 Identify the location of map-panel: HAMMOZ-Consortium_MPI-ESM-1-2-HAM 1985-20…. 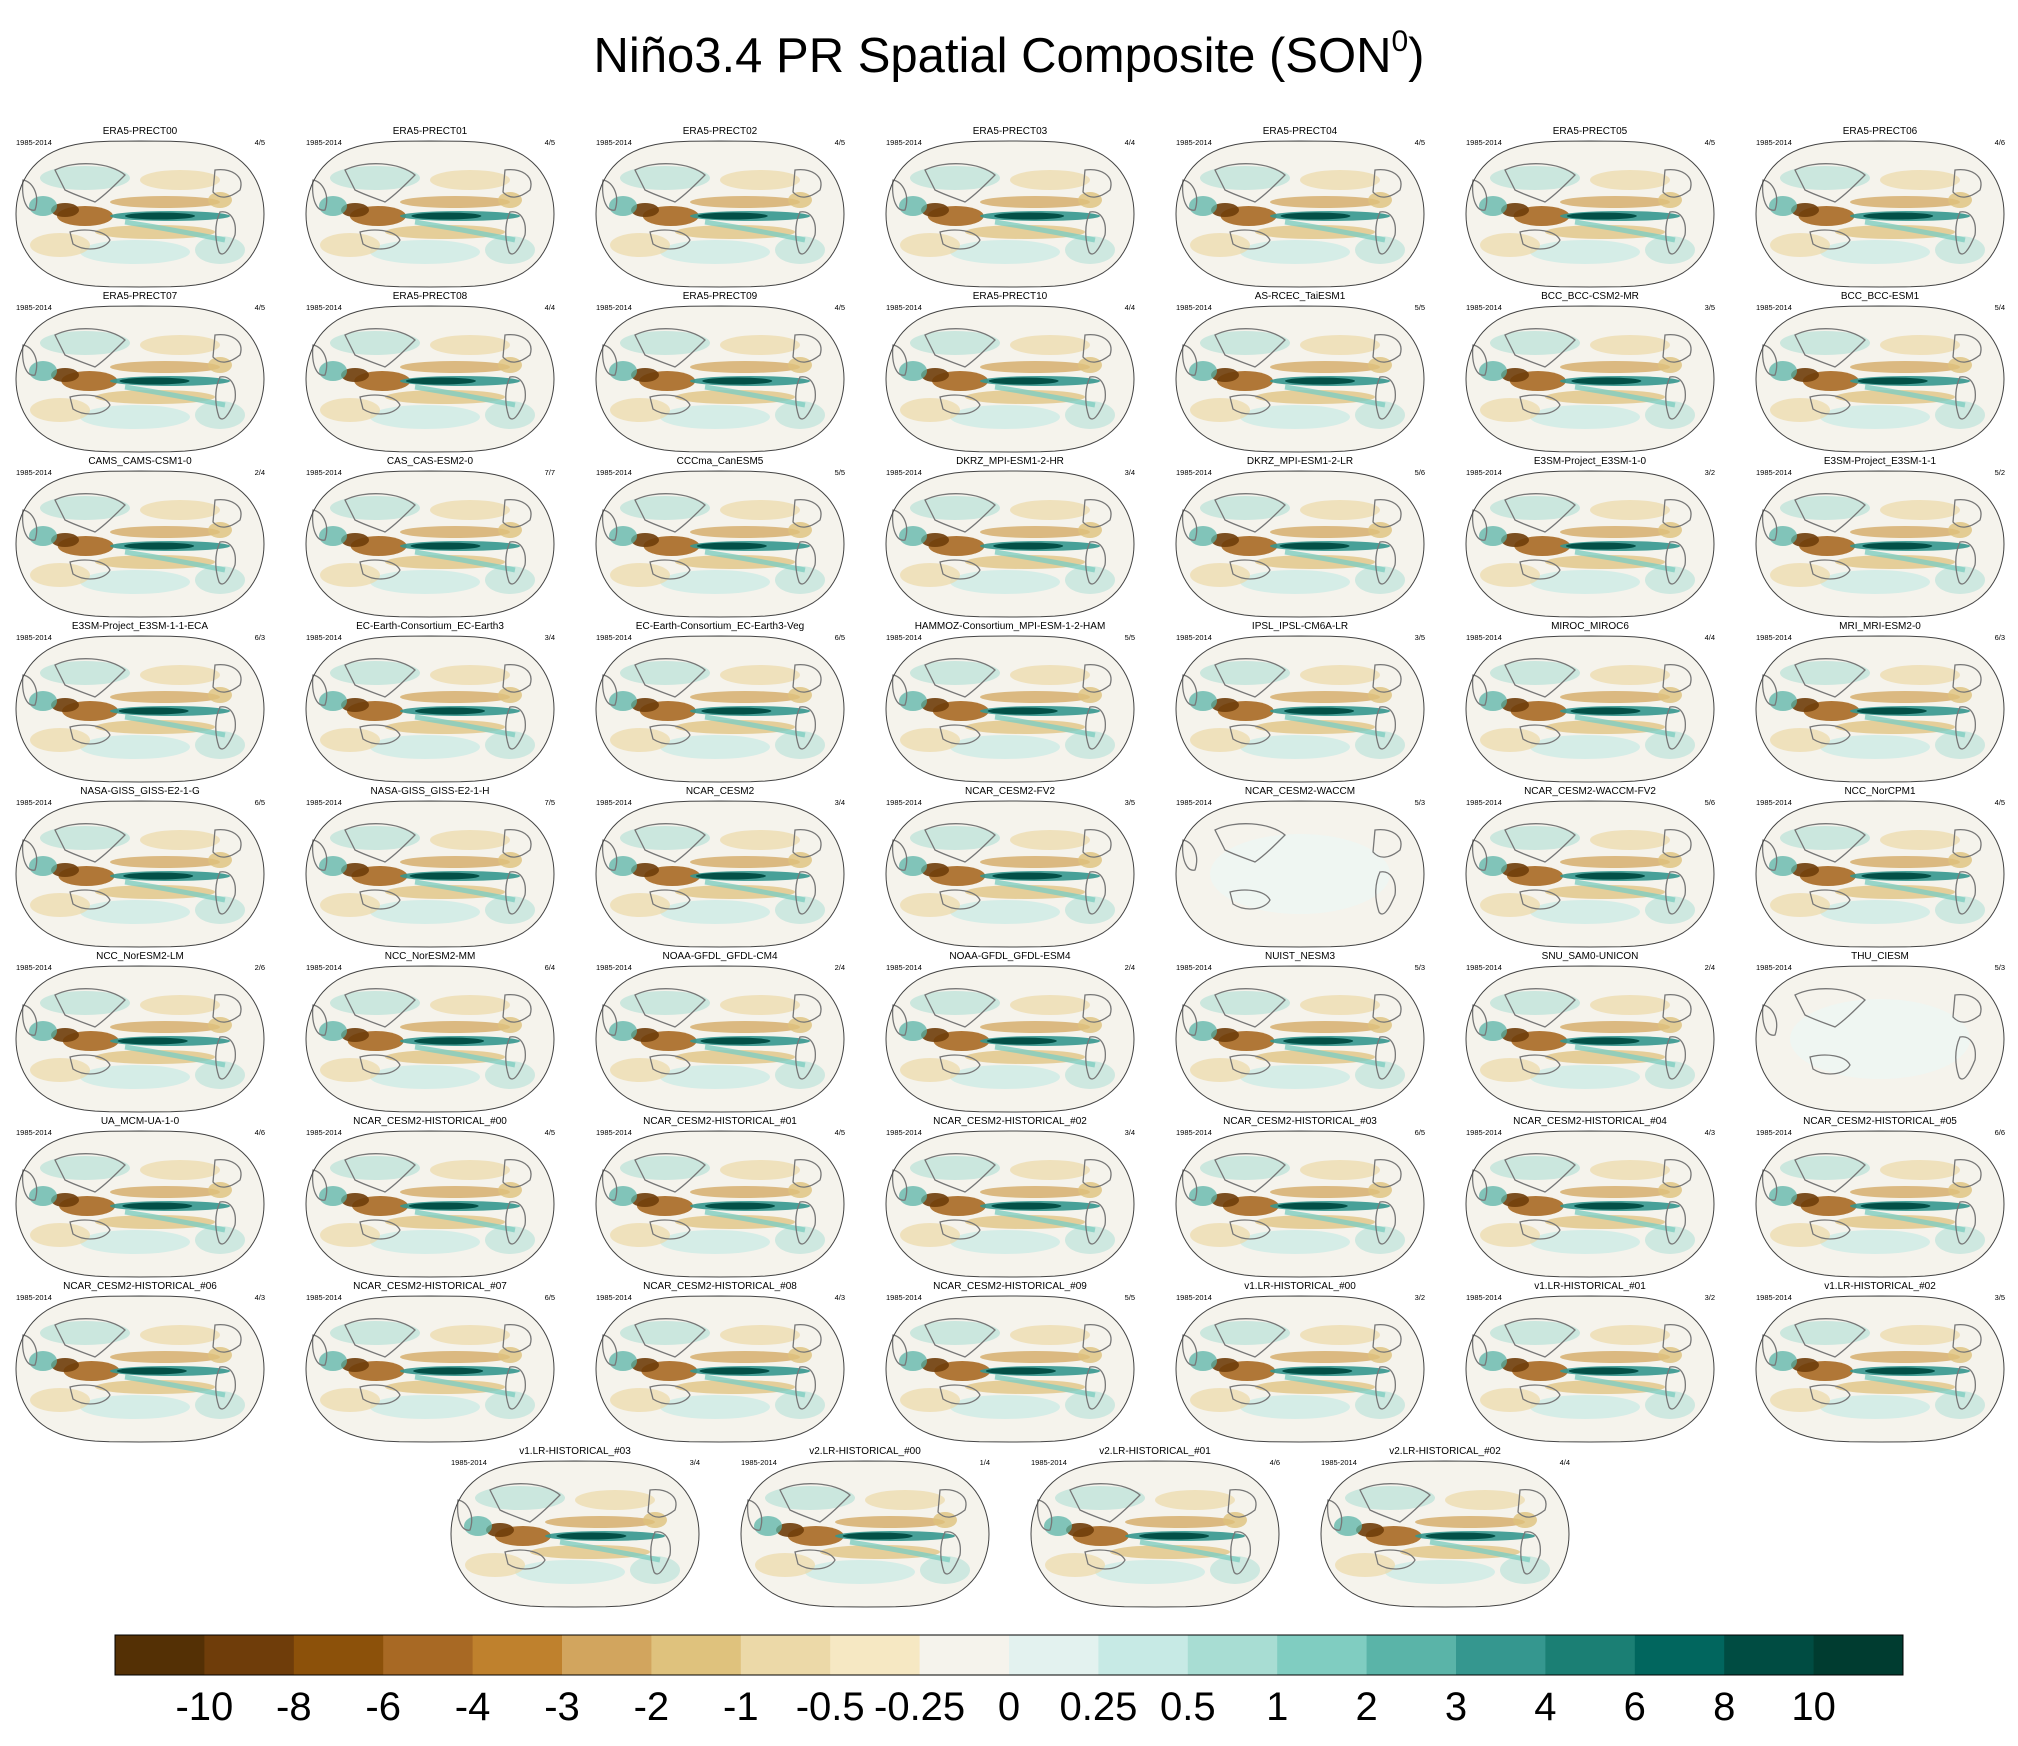
(1010, 702).